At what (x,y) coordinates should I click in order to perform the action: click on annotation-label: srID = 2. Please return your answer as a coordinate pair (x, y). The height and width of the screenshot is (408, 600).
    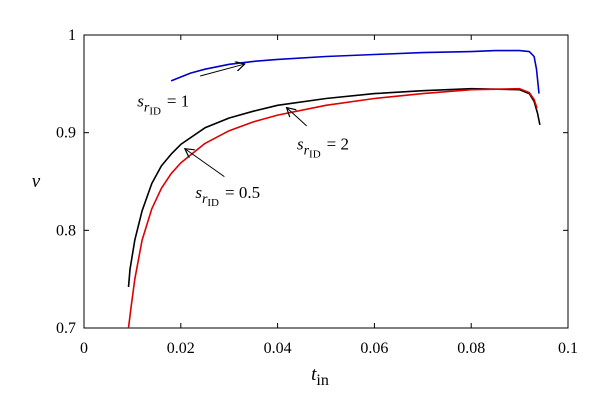
    Looking at the image, I should click on (323, 147).